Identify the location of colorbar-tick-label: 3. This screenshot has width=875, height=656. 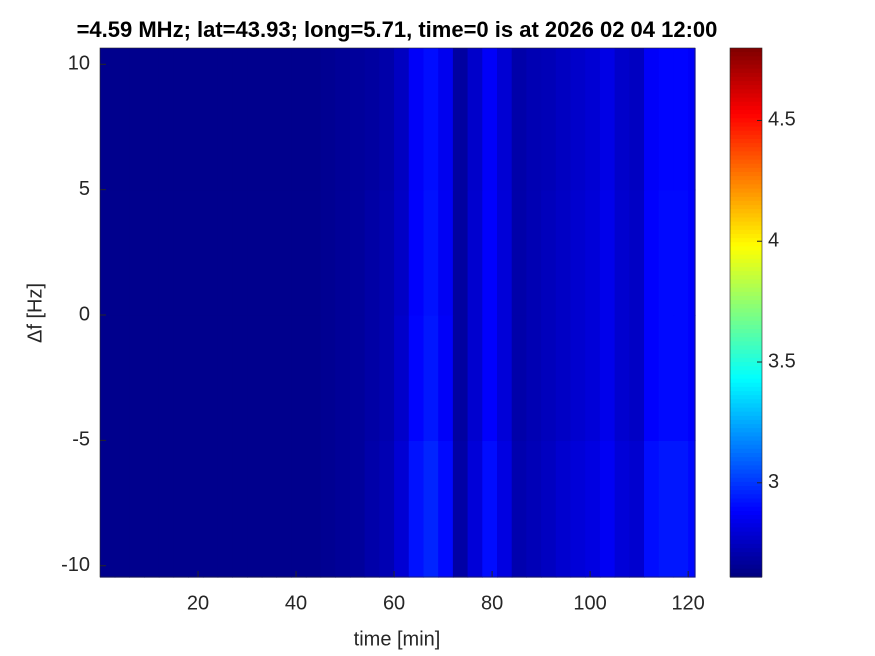
(773, 482).